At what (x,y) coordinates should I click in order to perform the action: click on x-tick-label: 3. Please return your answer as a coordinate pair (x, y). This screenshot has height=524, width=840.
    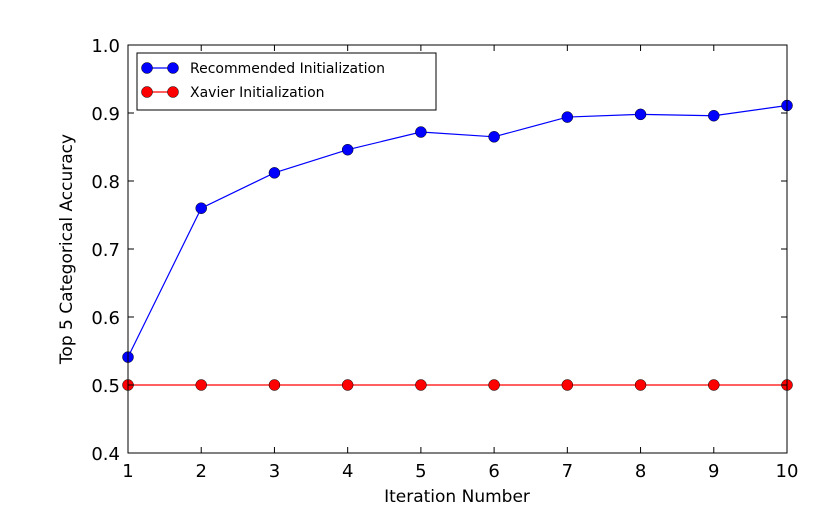
    Looking at the image, I should click on (274, 471).